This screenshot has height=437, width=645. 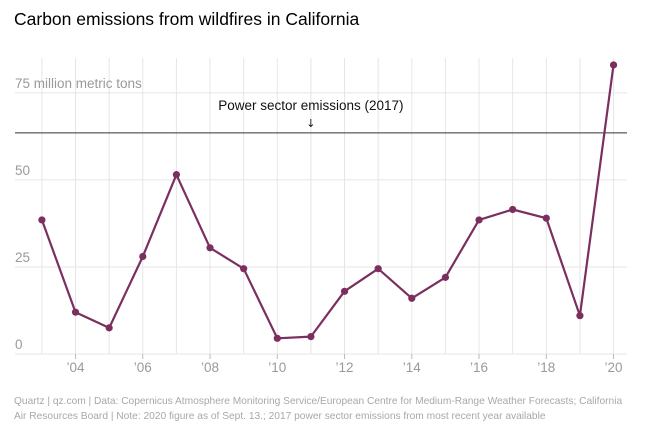 What do you see at coordinates (546, 367) in the screenshot?
I see `x-tick-label: ’18` at bounding box center [546, 367].